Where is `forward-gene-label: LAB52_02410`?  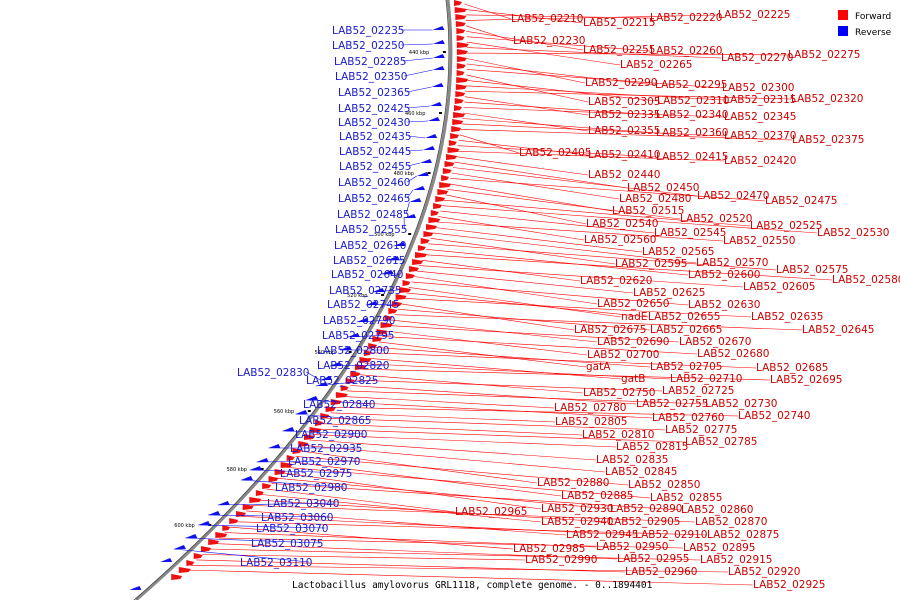 forward-gene-label: LAB52_02410 is located at coordinates (624, 155).